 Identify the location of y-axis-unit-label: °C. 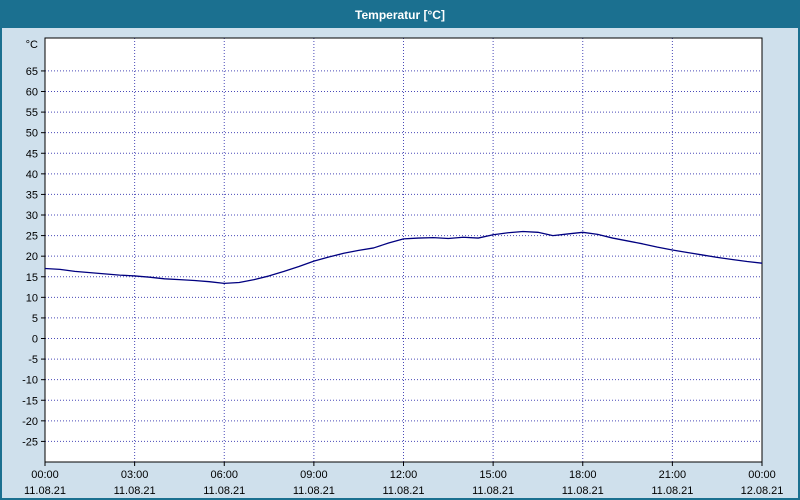
(32, 45).